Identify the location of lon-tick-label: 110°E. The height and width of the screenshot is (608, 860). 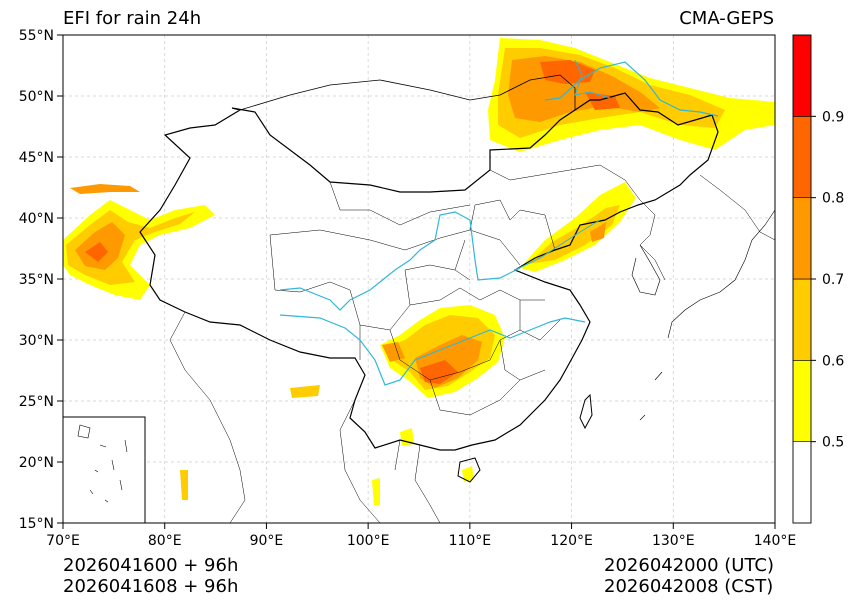
(470, 541).